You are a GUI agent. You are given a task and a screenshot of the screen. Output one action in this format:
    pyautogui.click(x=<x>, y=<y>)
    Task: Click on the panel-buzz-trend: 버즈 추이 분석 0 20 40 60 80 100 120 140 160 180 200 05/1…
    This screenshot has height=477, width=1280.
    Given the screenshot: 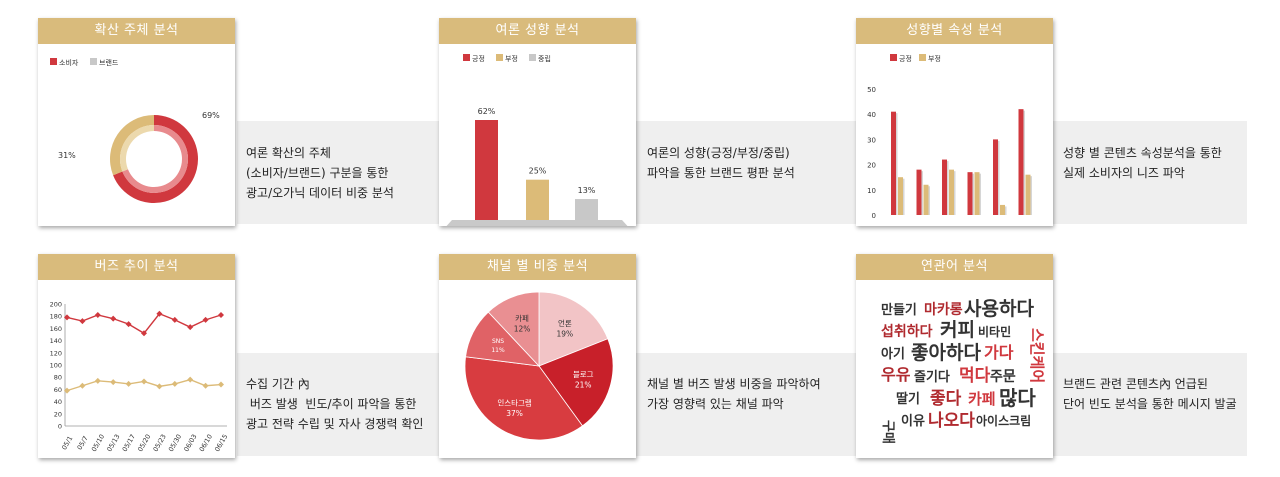 What is the action you would take?
    pyautogui.click(x=136, y=356)
    